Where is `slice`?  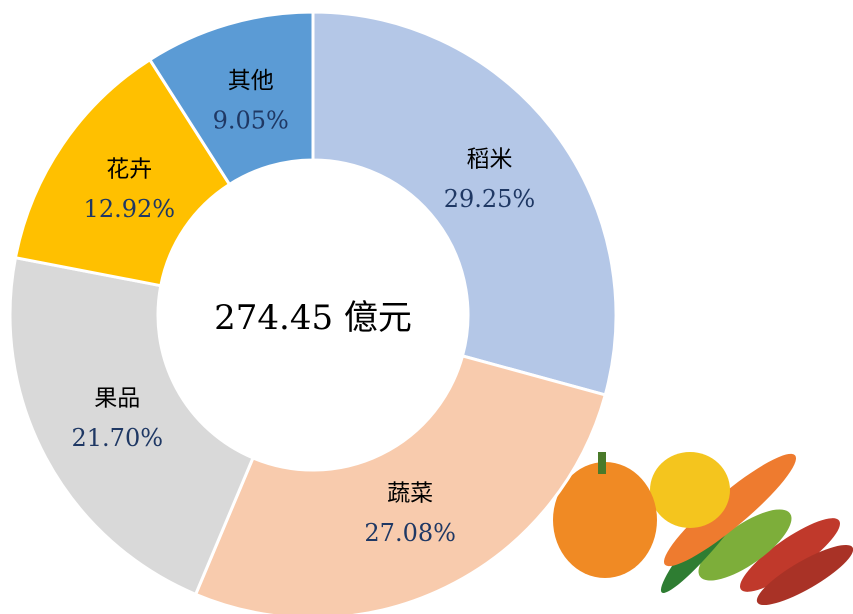 slice is located at coordinates (231, 98).